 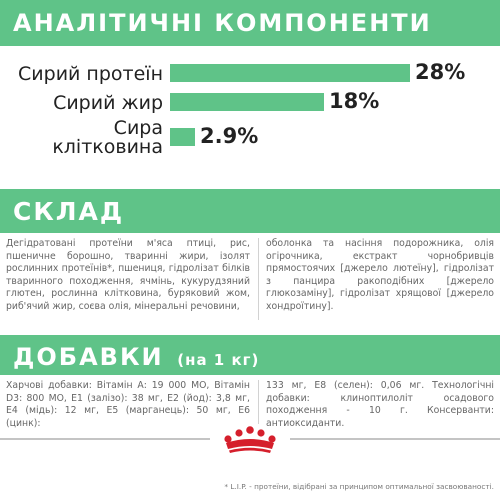 What do you see at coordinates (258, 279) in the screenshot?
I see `composition-divider` at bounding box center [258, 279].